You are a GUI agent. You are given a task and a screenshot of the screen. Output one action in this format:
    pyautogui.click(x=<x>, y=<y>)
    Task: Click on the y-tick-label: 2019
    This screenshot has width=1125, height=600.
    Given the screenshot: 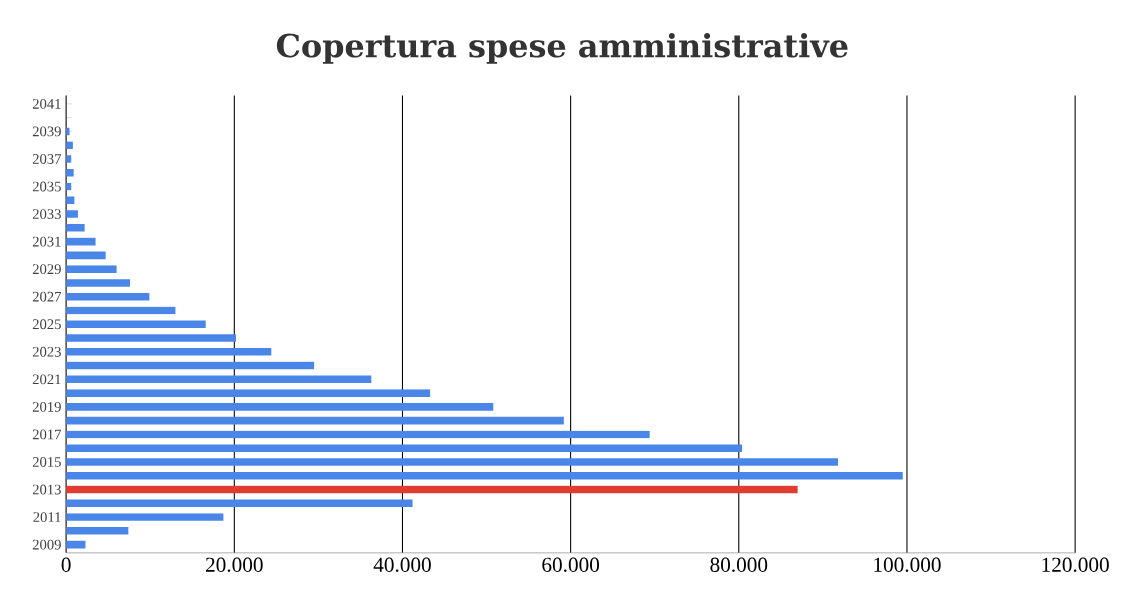 What is the action you would take?
    pyautogui.click(x=46, y=406)
    